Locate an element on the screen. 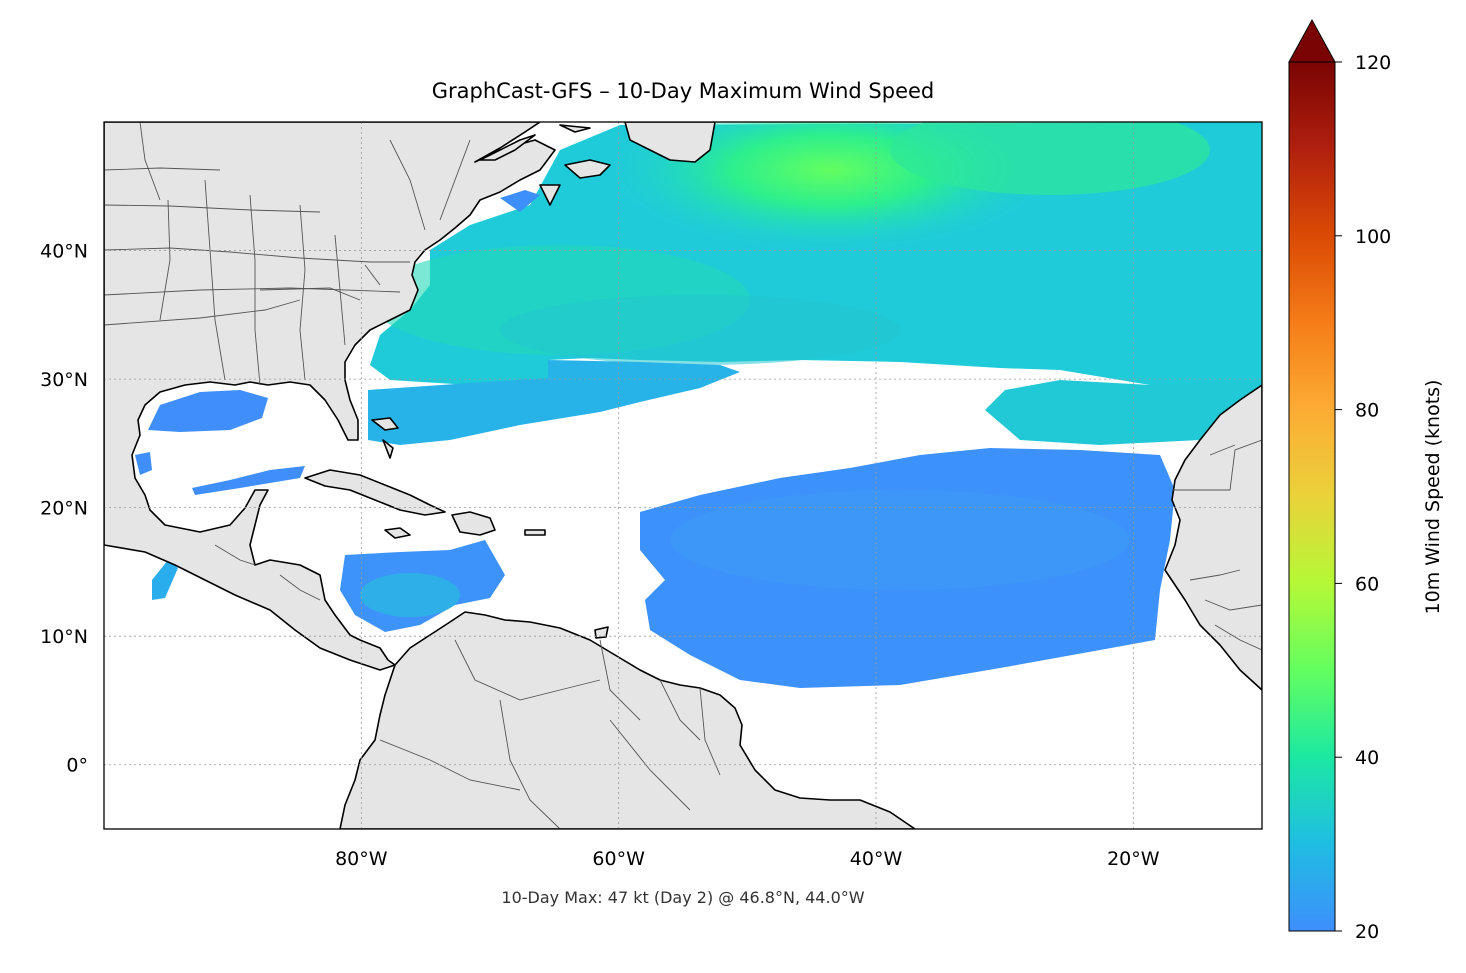 Image resolution: width=1466 pixels, height=973 pixels. colorbar: 120 100 80 60 40 20 10m Wind Speed (knots) is located at coordinates (1366, 480).